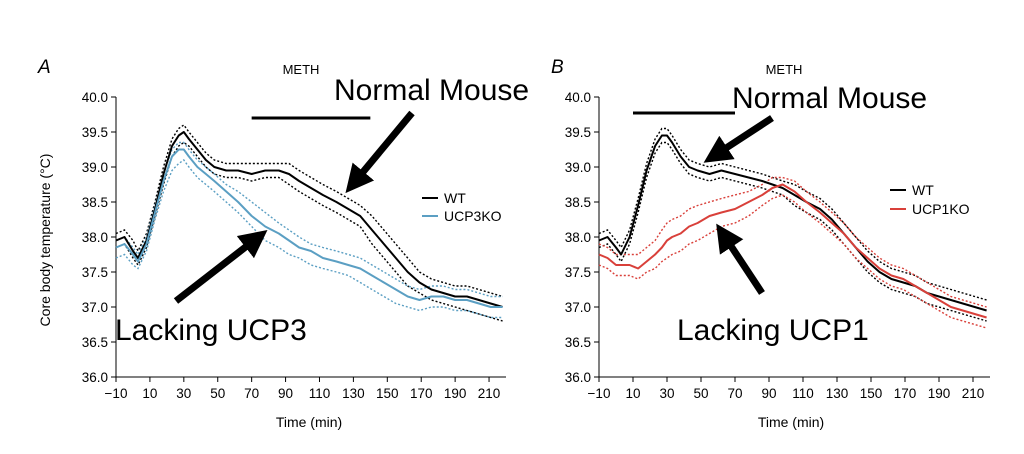  What do you see at coordinates (905, 393) in the screenshot?
I see `panel-b-xtick-label: 170` at bounding box center [905, 393].